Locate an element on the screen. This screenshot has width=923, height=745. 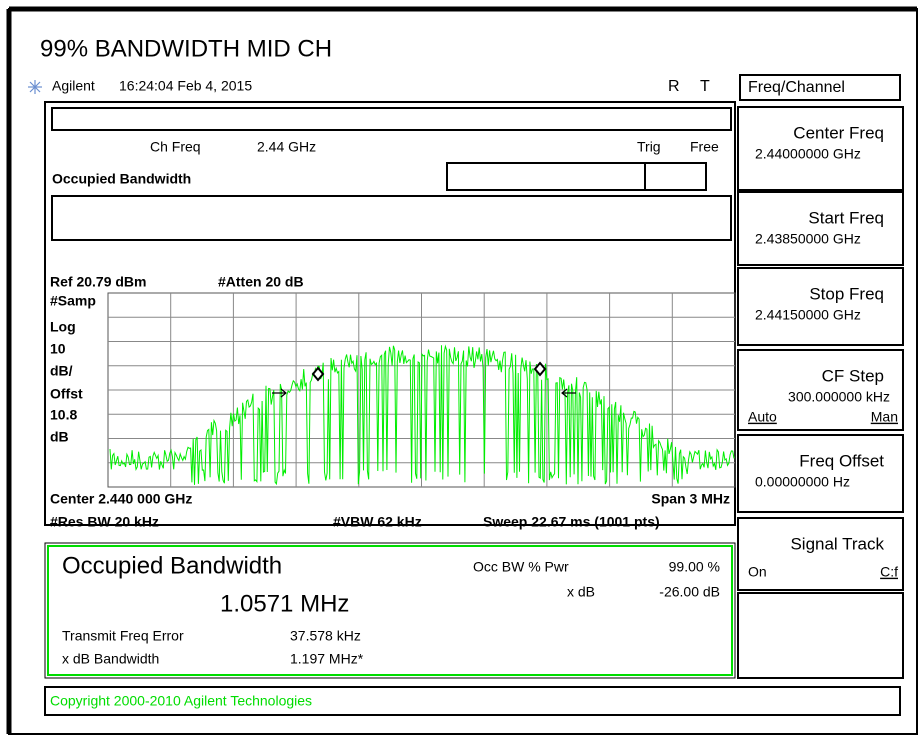
copyright: Copyright 2000-2010 Agilent Technologies is located at coordinates (181, 701).